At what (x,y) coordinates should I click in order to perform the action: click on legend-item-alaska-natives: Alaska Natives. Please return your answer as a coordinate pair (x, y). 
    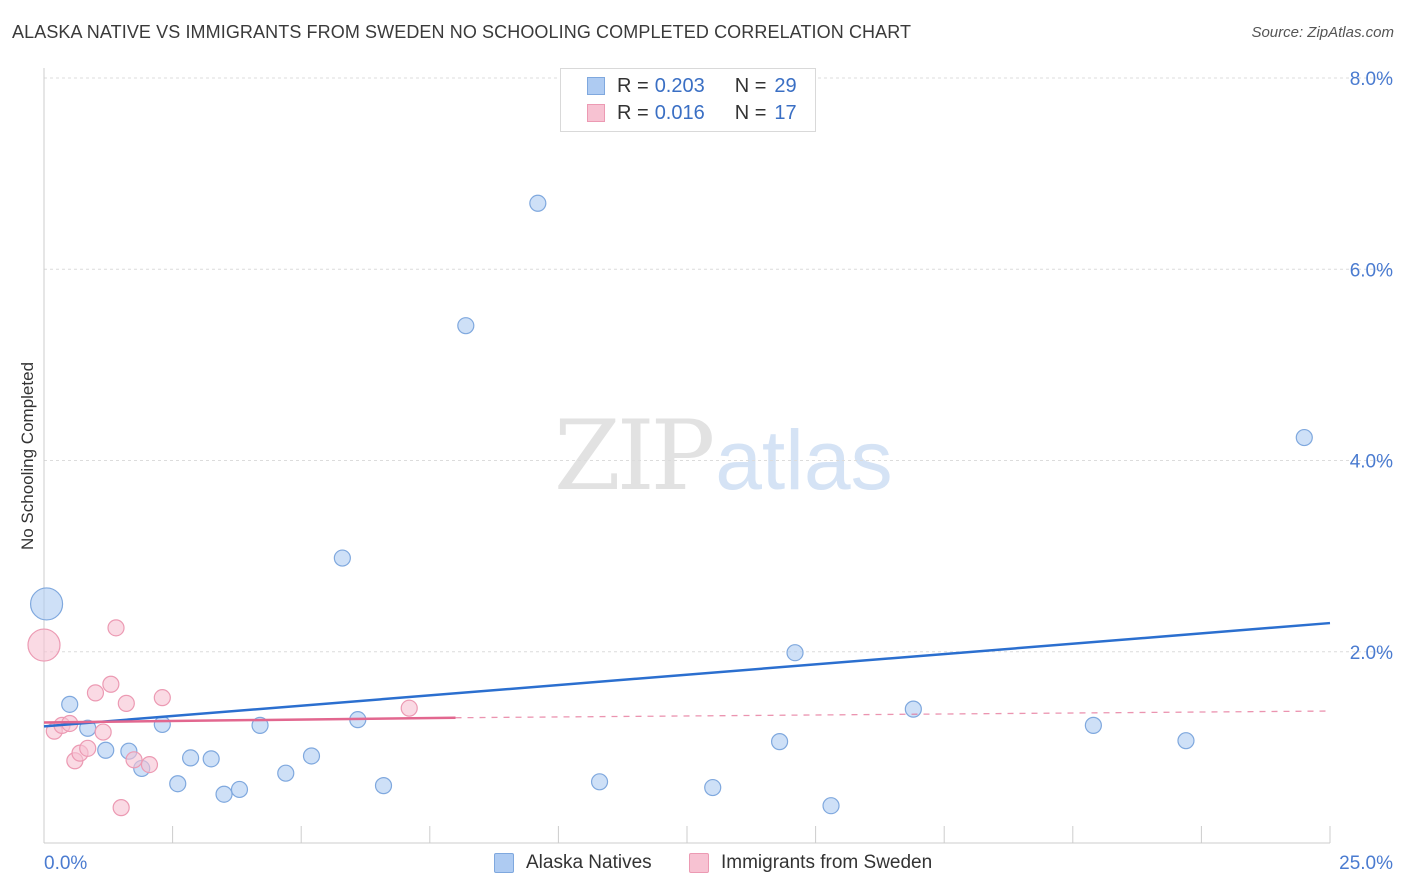
    Looking at the image, I should click on (573, 863).